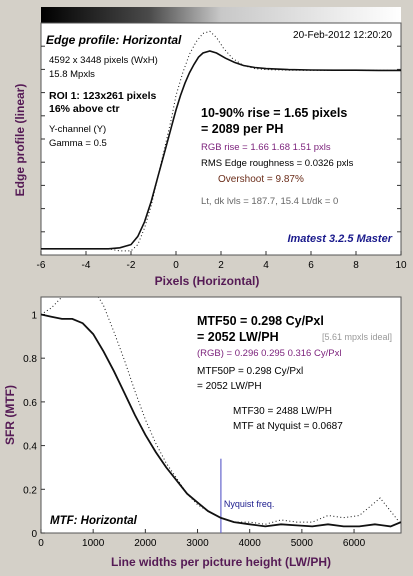  Describe the element at coordinates (269, 201) in the screenshot. I see `levels: Lt, dk lvls = 187.7, 15.4 Lt/dk = 0` at that location.